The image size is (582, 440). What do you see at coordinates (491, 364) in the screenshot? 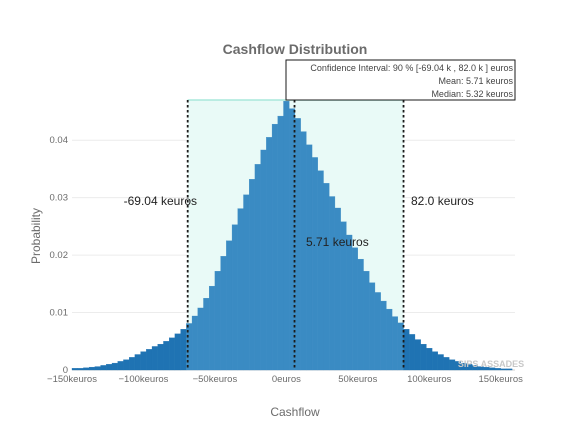
I see `watermark-logo: SIPS ASSADES` at bounding box center [491, 364].